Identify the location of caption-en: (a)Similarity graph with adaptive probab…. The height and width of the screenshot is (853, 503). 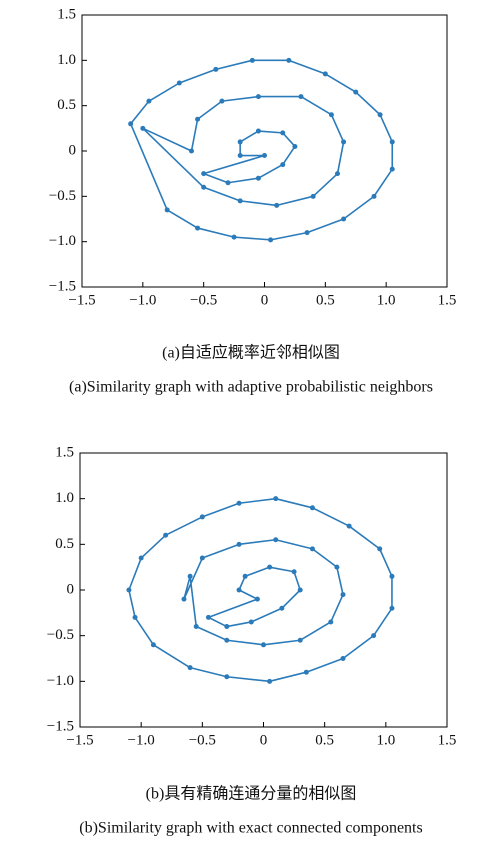
(251, 387).